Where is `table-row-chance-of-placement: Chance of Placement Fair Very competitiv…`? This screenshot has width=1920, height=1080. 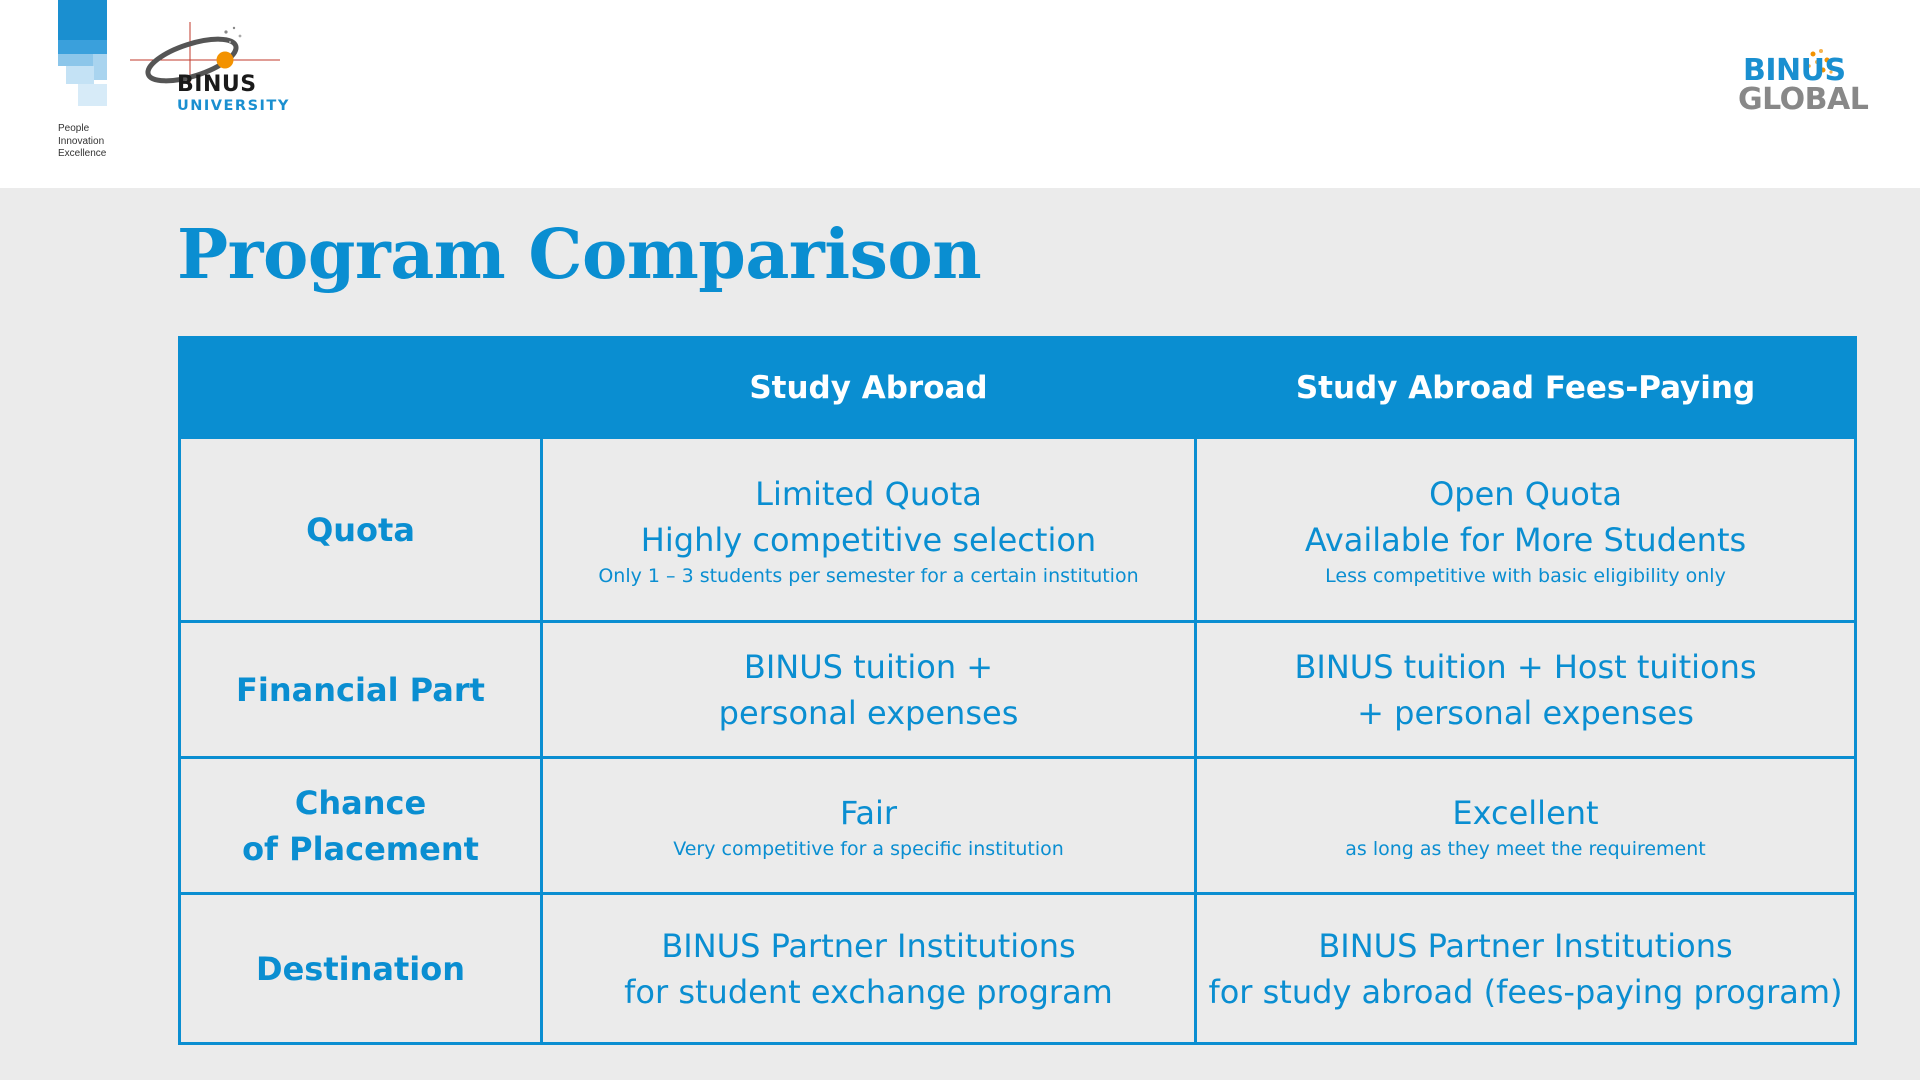 table-row-chance-of-placement: Chance of Placement Fair Very competitiv… is located at coordinates (1017, 825).